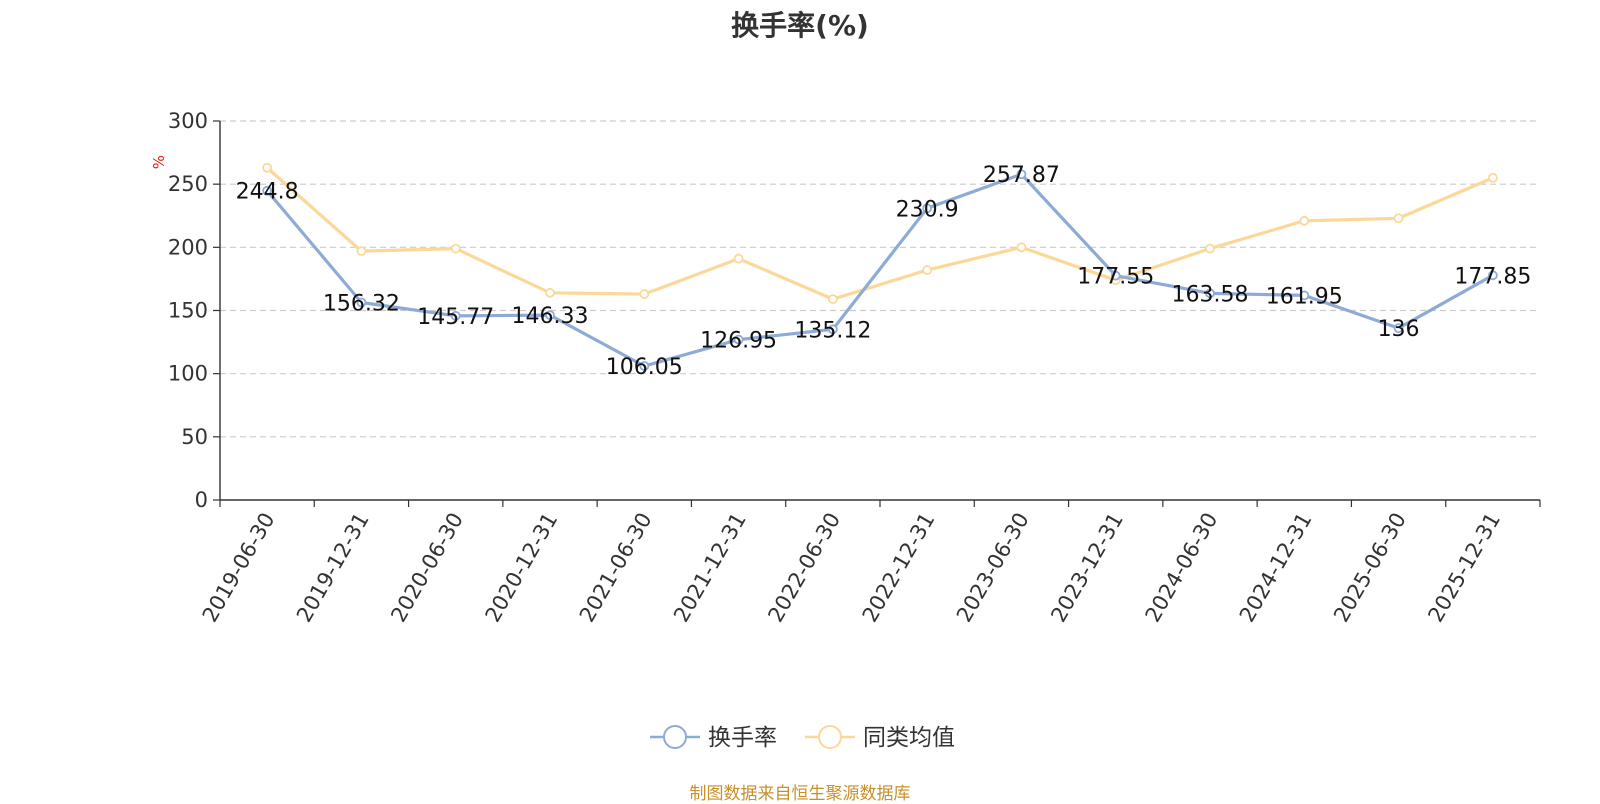  Describe the element at coordinates (159, 162) in the screenshot. I see `y-axis-label: %` at that location.